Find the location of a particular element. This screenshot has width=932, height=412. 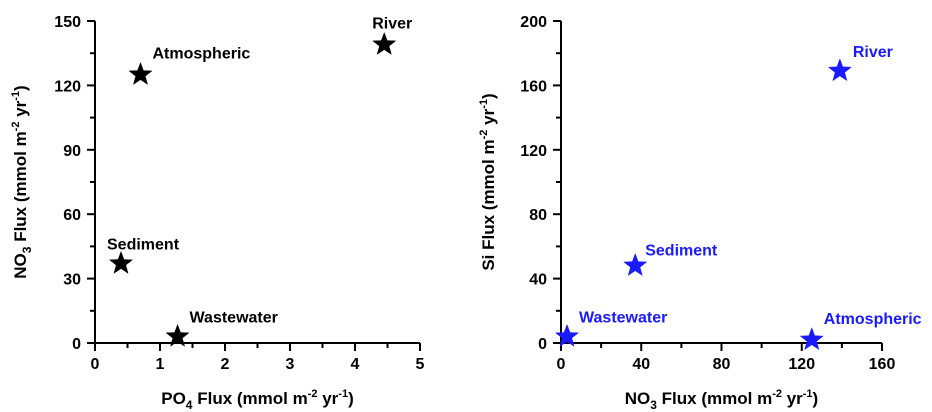

y-tick-label: 60 is located at coordinates (72, 215).